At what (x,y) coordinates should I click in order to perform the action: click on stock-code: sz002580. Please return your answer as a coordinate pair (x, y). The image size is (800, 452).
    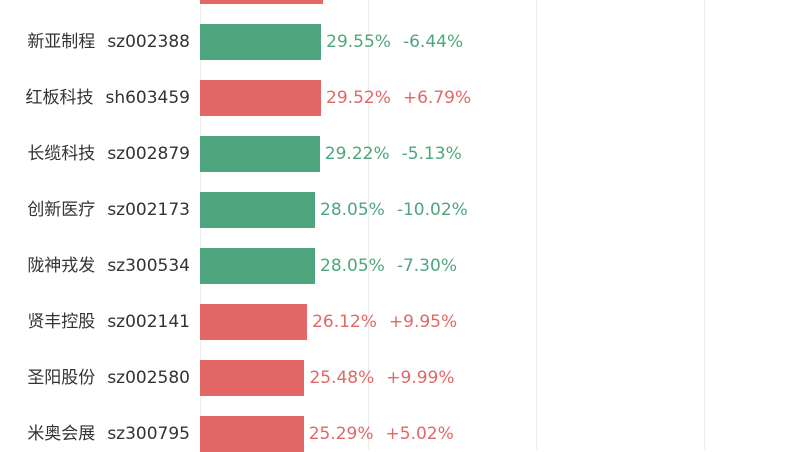
    Looking at the image, I should click on (148, 378).